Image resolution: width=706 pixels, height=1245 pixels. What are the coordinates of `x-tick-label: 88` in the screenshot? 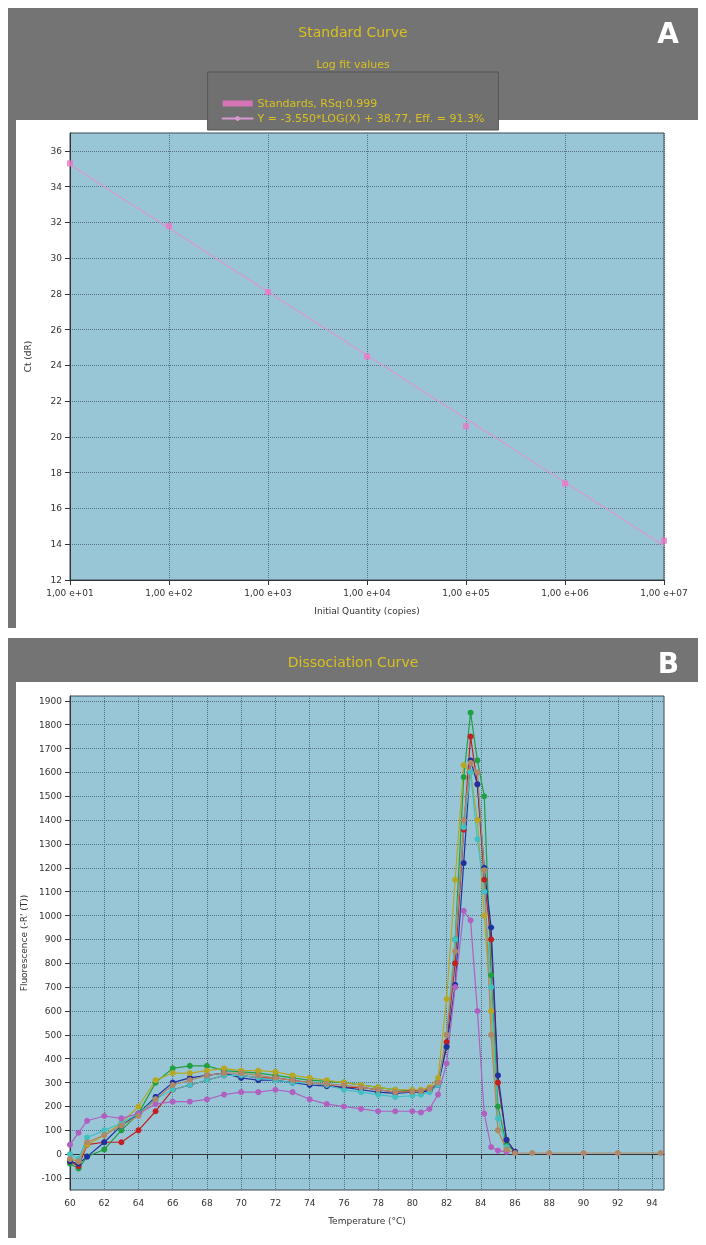 It's located at (549, 1202).